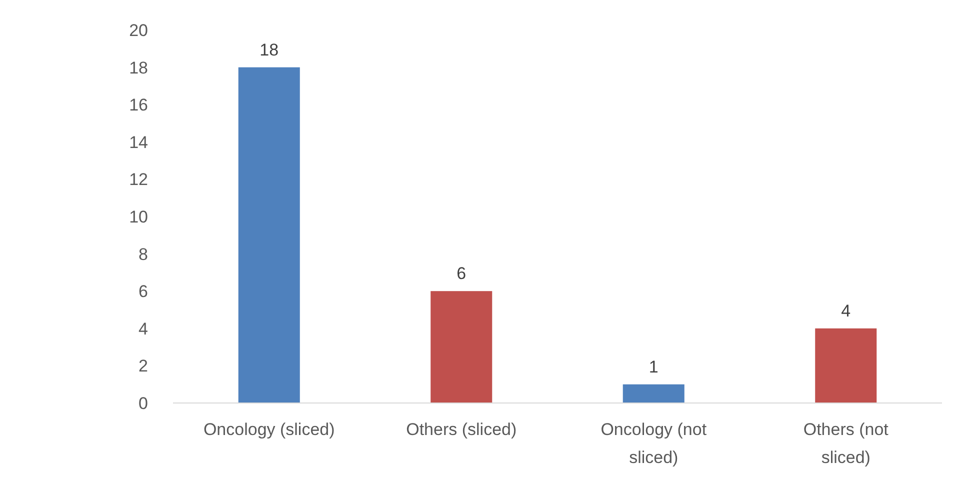  What do you see at coordinates (138, 180) in the screenshot?
I see `y-tick-label: 12` at bounding box center [138, 180].